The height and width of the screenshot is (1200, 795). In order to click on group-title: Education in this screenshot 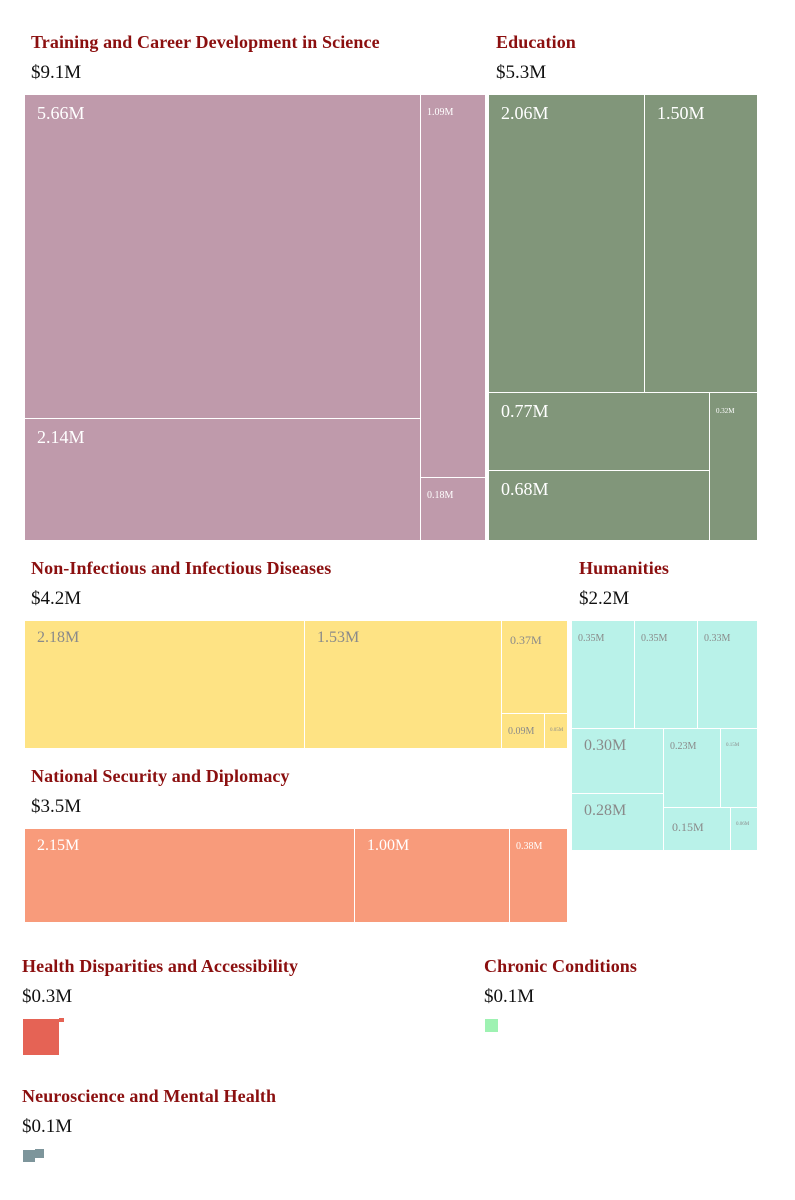, I will do `click(536, 42)`.